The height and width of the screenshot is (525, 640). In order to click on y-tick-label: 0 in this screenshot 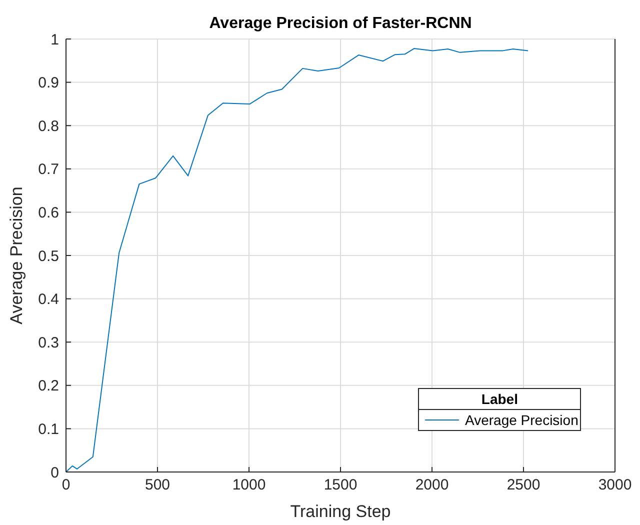, I will do `click(54, 473)`.